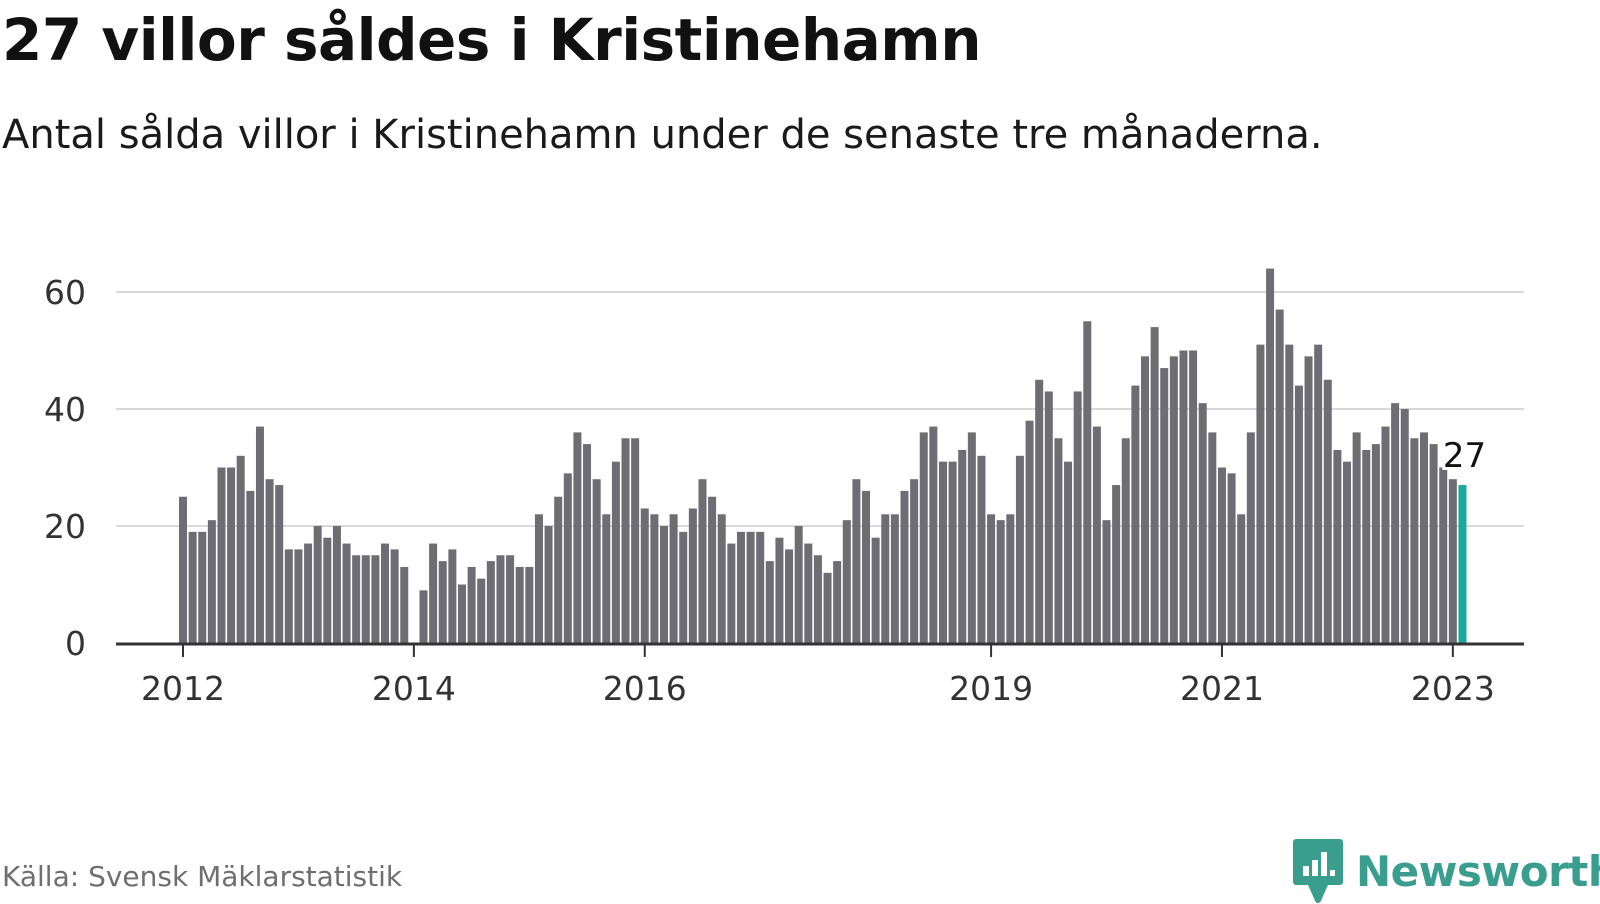 The width and height of the screenshot is (1600, 904). Describe the element at coordinates (1453, 688) in the screenshot. I see `x-tick-label: 2023` at that location.